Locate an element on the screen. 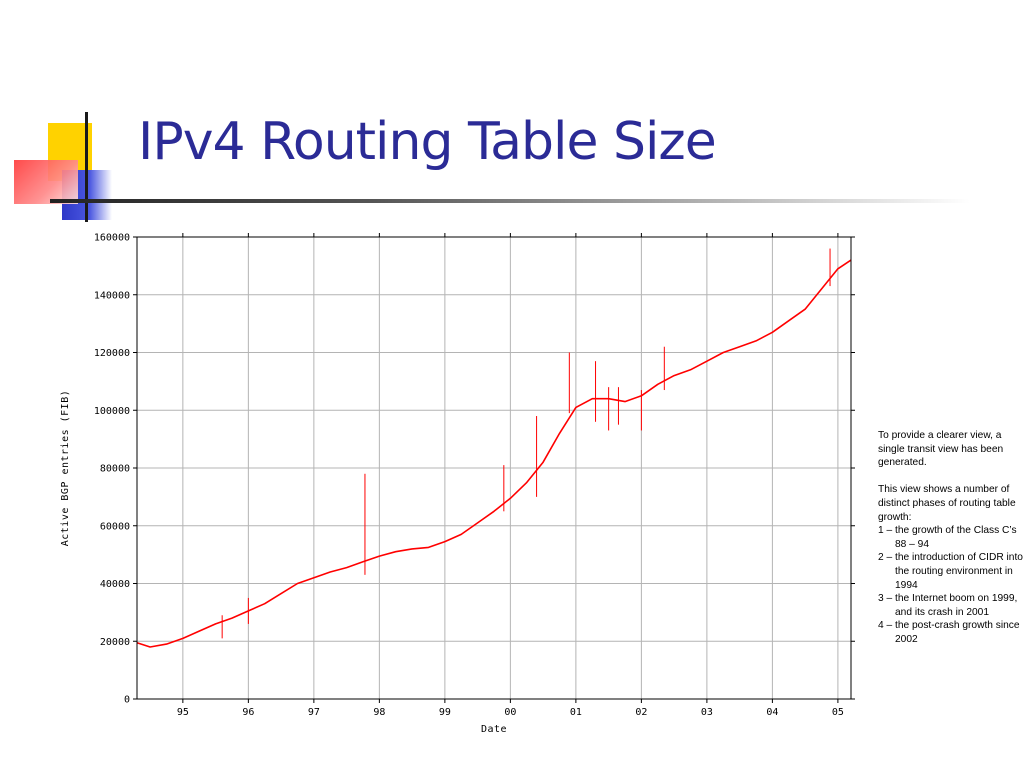  y-tick-label: 80000 is located at coordinates (115, 469).